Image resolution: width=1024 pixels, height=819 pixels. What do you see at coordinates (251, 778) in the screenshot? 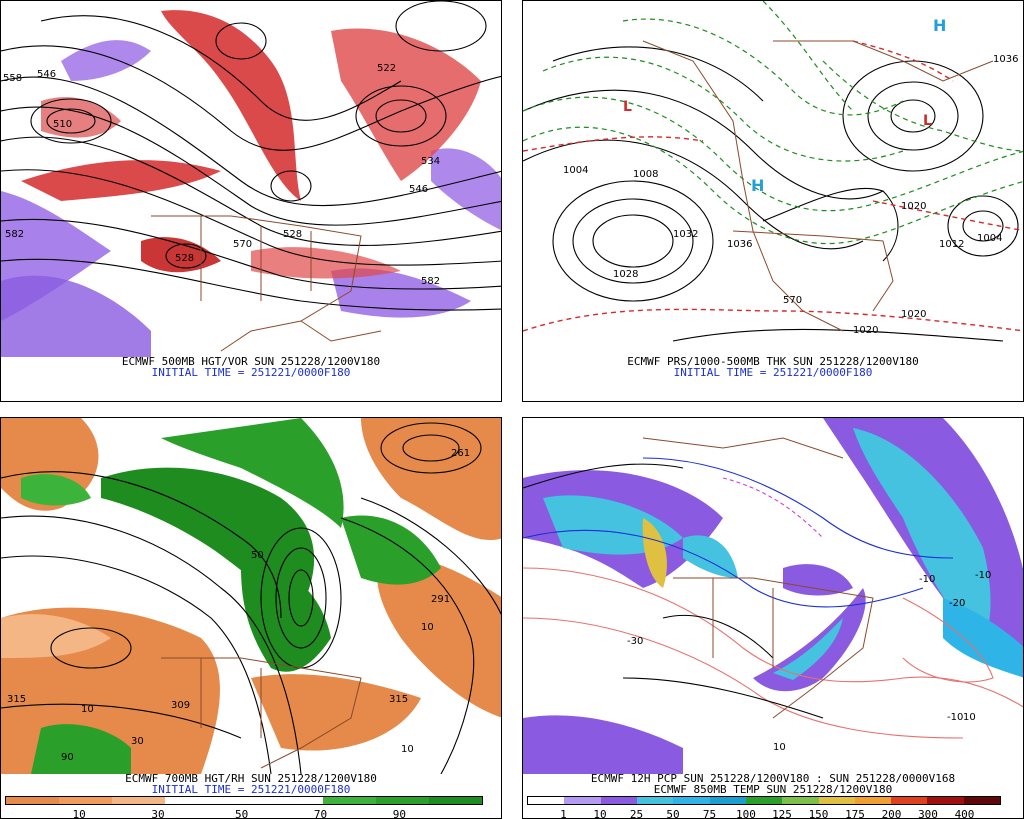
I see `panel-title: ECMWF 700MB HGT/RH SUN 251228/1200V180` at bounding box center [251, 778].